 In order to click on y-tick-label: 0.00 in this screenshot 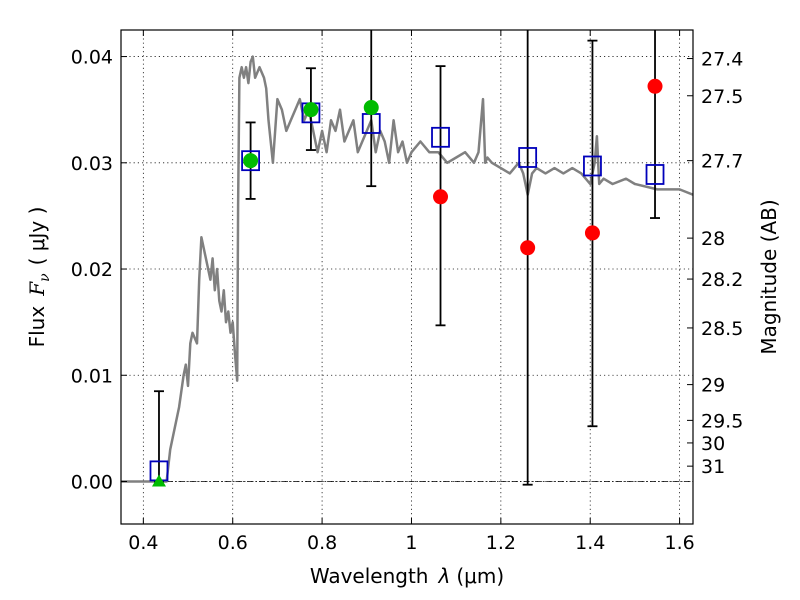, I will do `click(92, 483)`.